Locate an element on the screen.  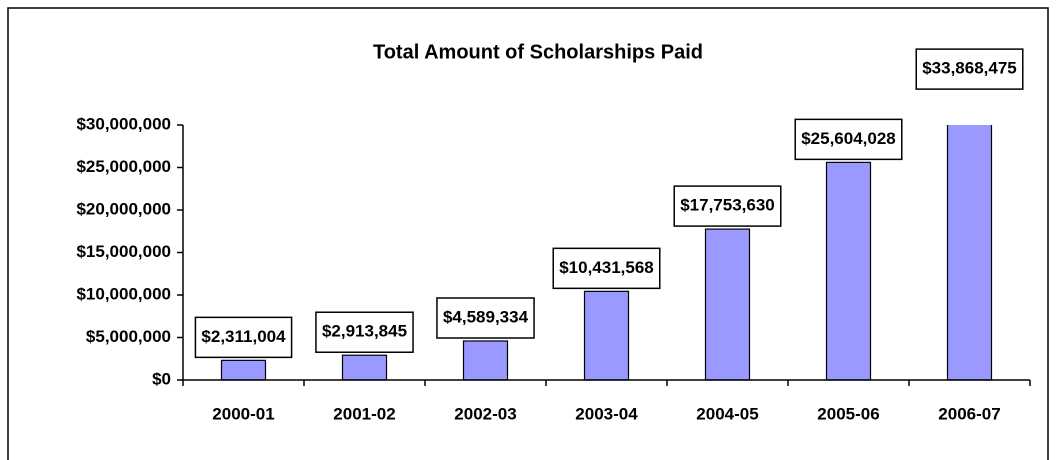
data-label: $2,913,845 is located at coordinates (364, 331).